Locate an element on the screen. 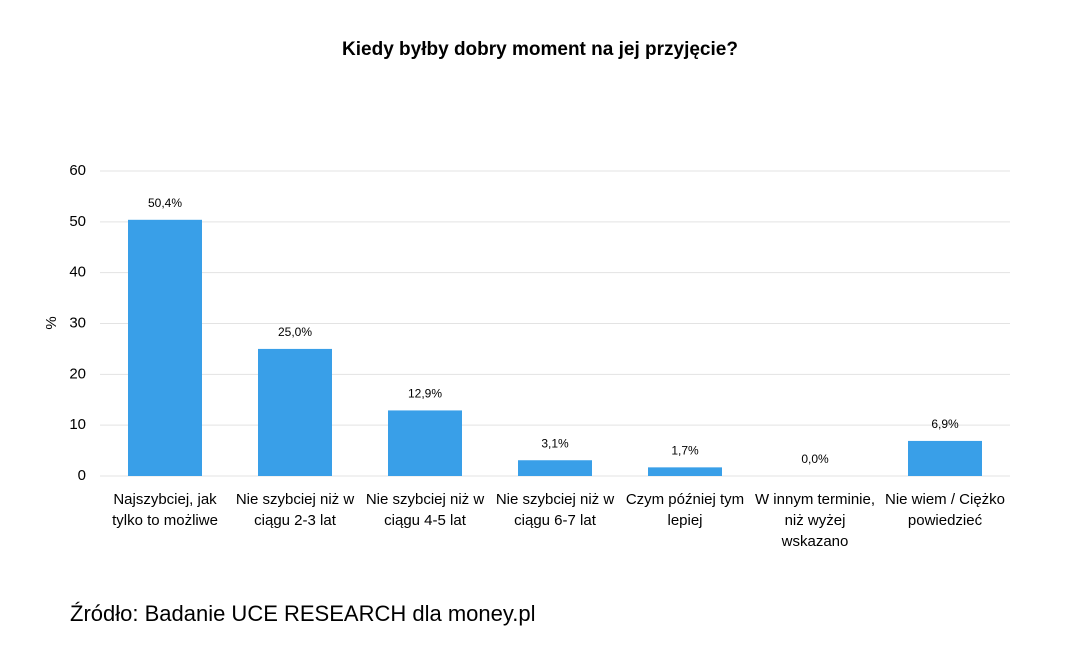 This screenshot has width=1081, height=668. value-label: 50,4% is located at coordinates (165, 203).